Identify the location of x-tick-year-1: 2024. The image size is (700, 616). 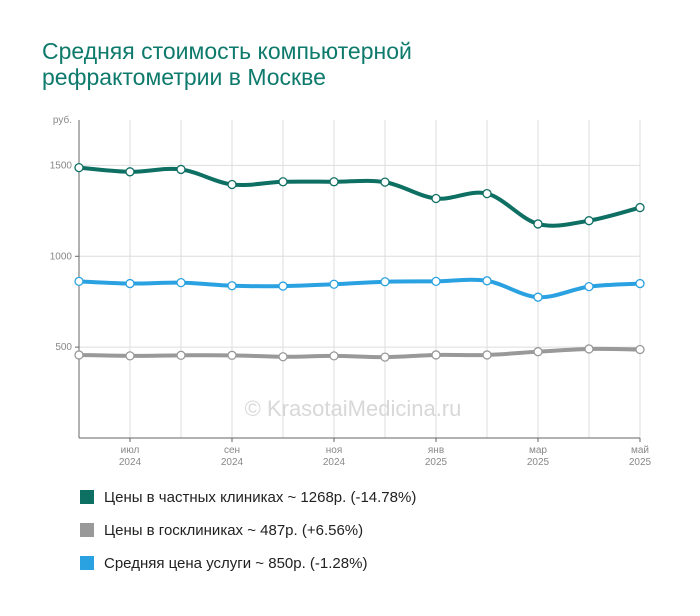
(130, 462).